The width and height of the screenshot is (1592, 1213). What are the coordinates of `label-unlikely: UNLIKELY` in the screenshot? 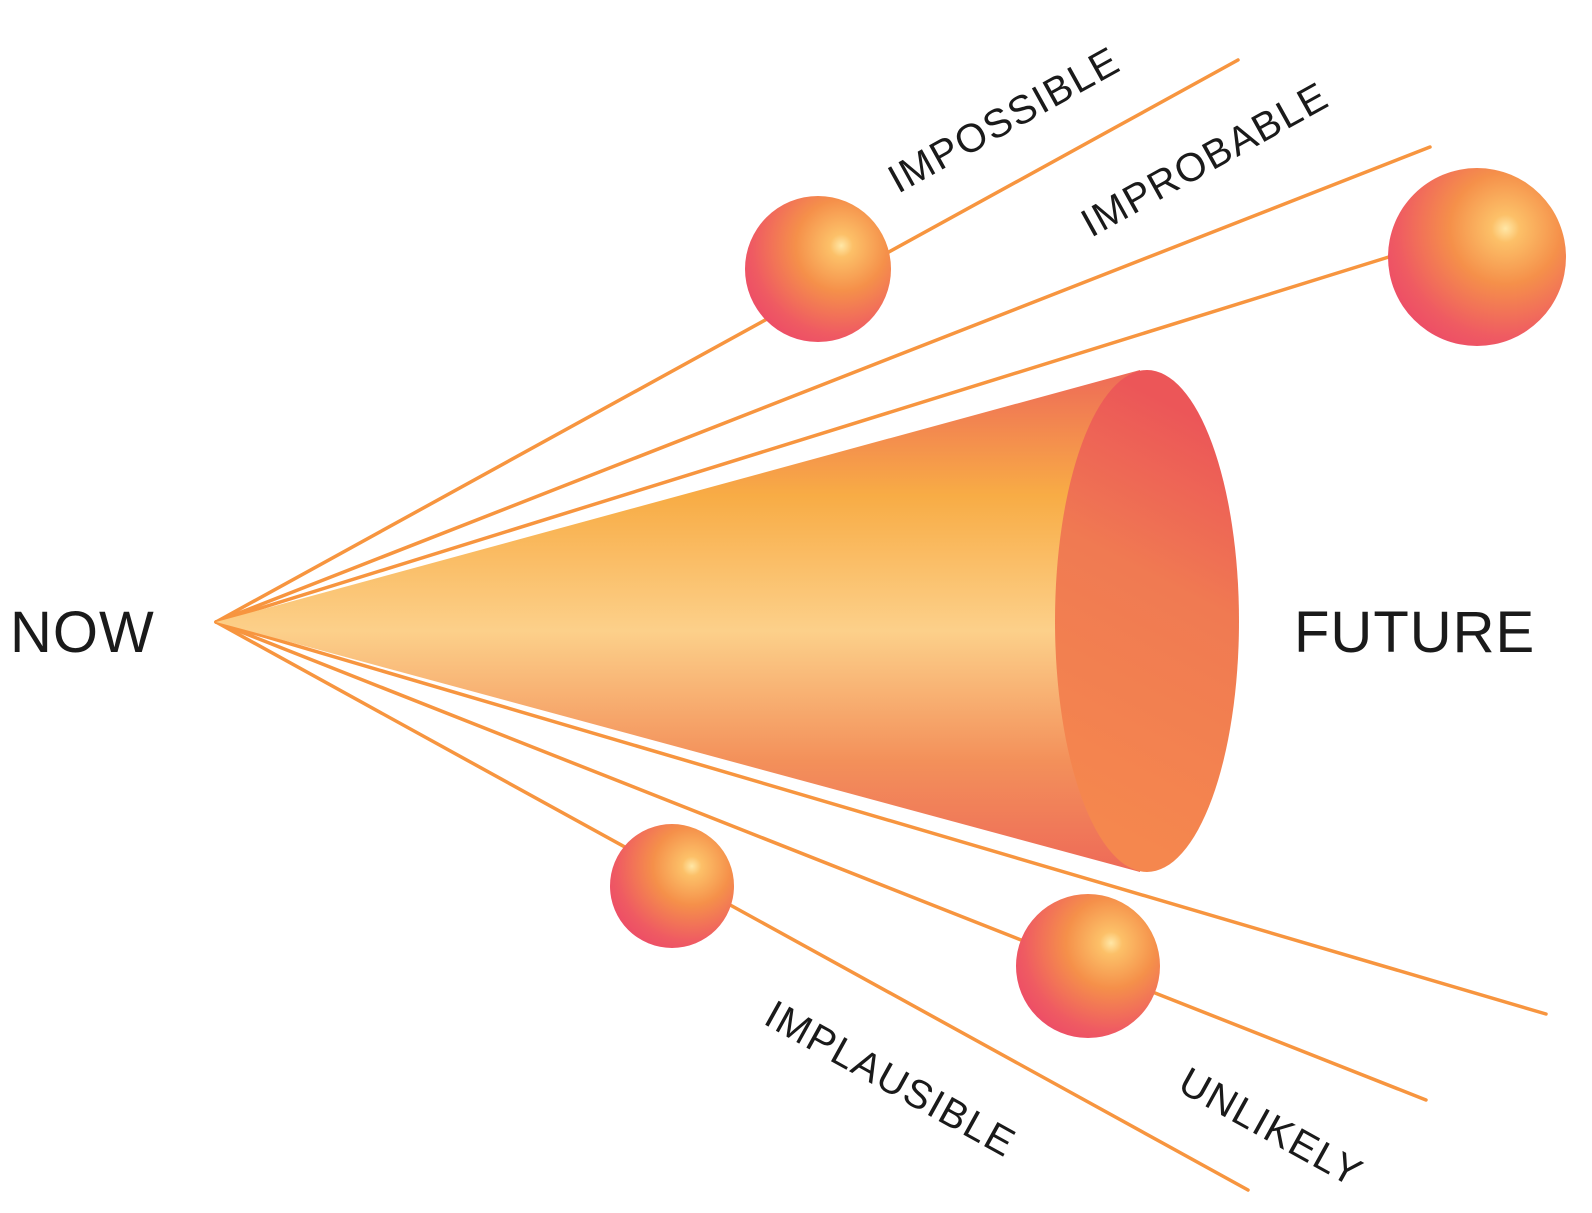 It's located at (1271, 1127).